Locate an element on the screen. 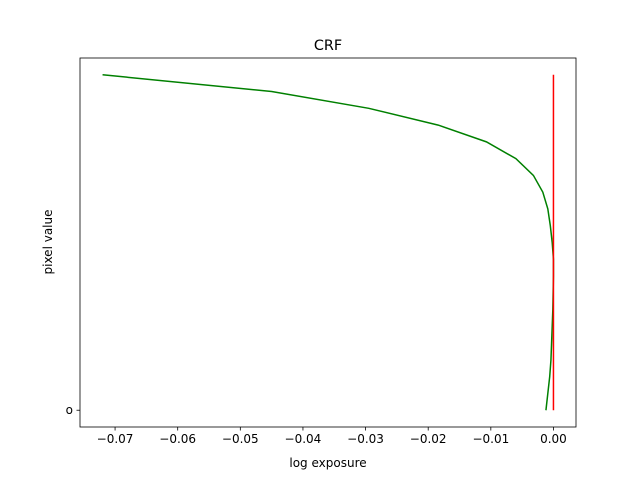 The height and width of the screenshot is (480, 640). x-tick-label-2: −0.05 is located at coordinates (240, 439).